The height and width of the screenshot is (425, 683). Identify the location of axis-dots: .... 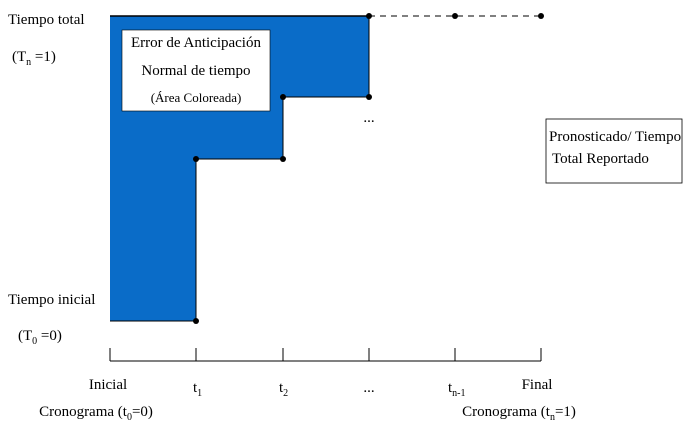
(368, 388).